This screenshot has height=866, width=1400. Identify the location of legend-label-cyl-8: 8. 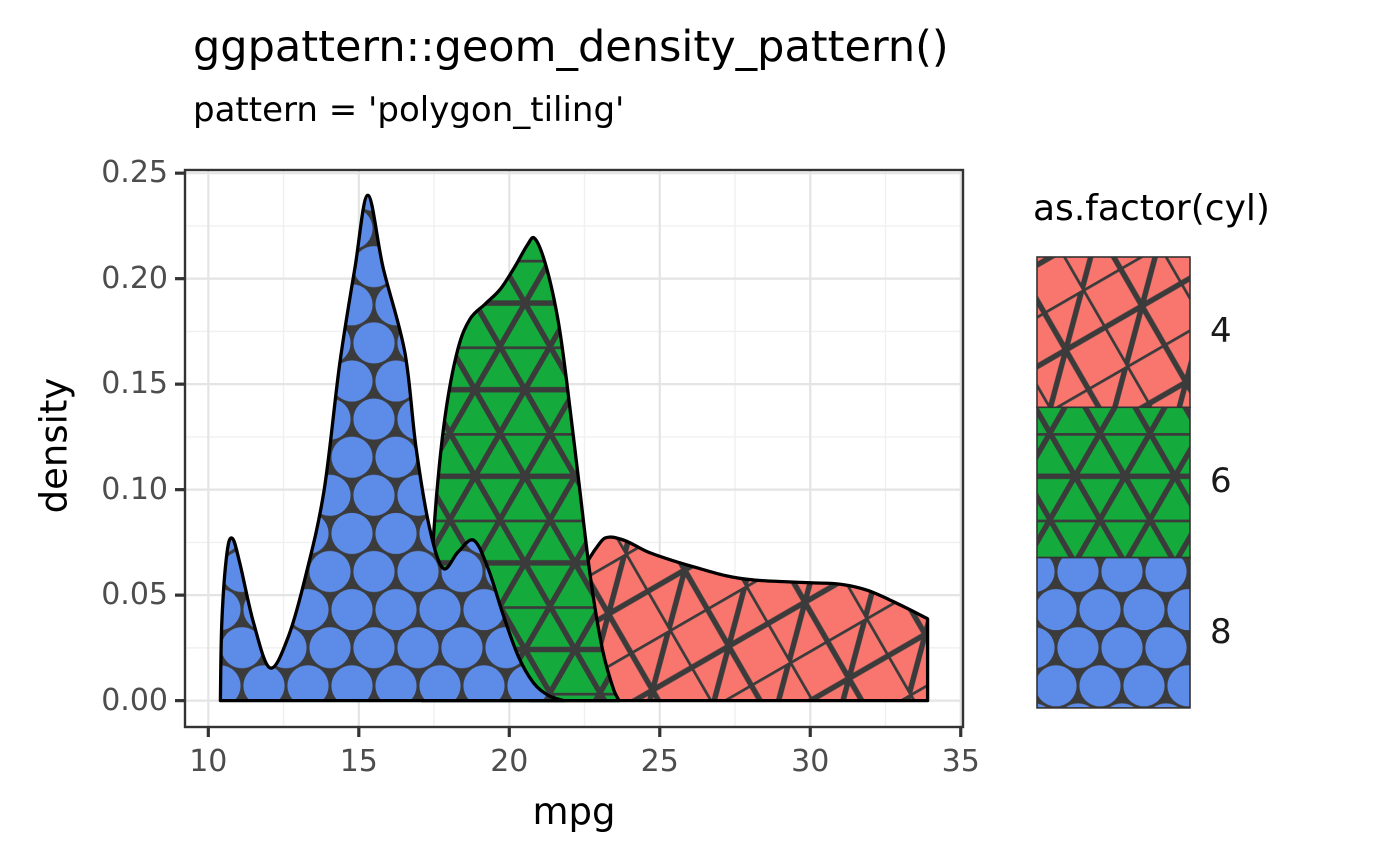
(1221, 631).